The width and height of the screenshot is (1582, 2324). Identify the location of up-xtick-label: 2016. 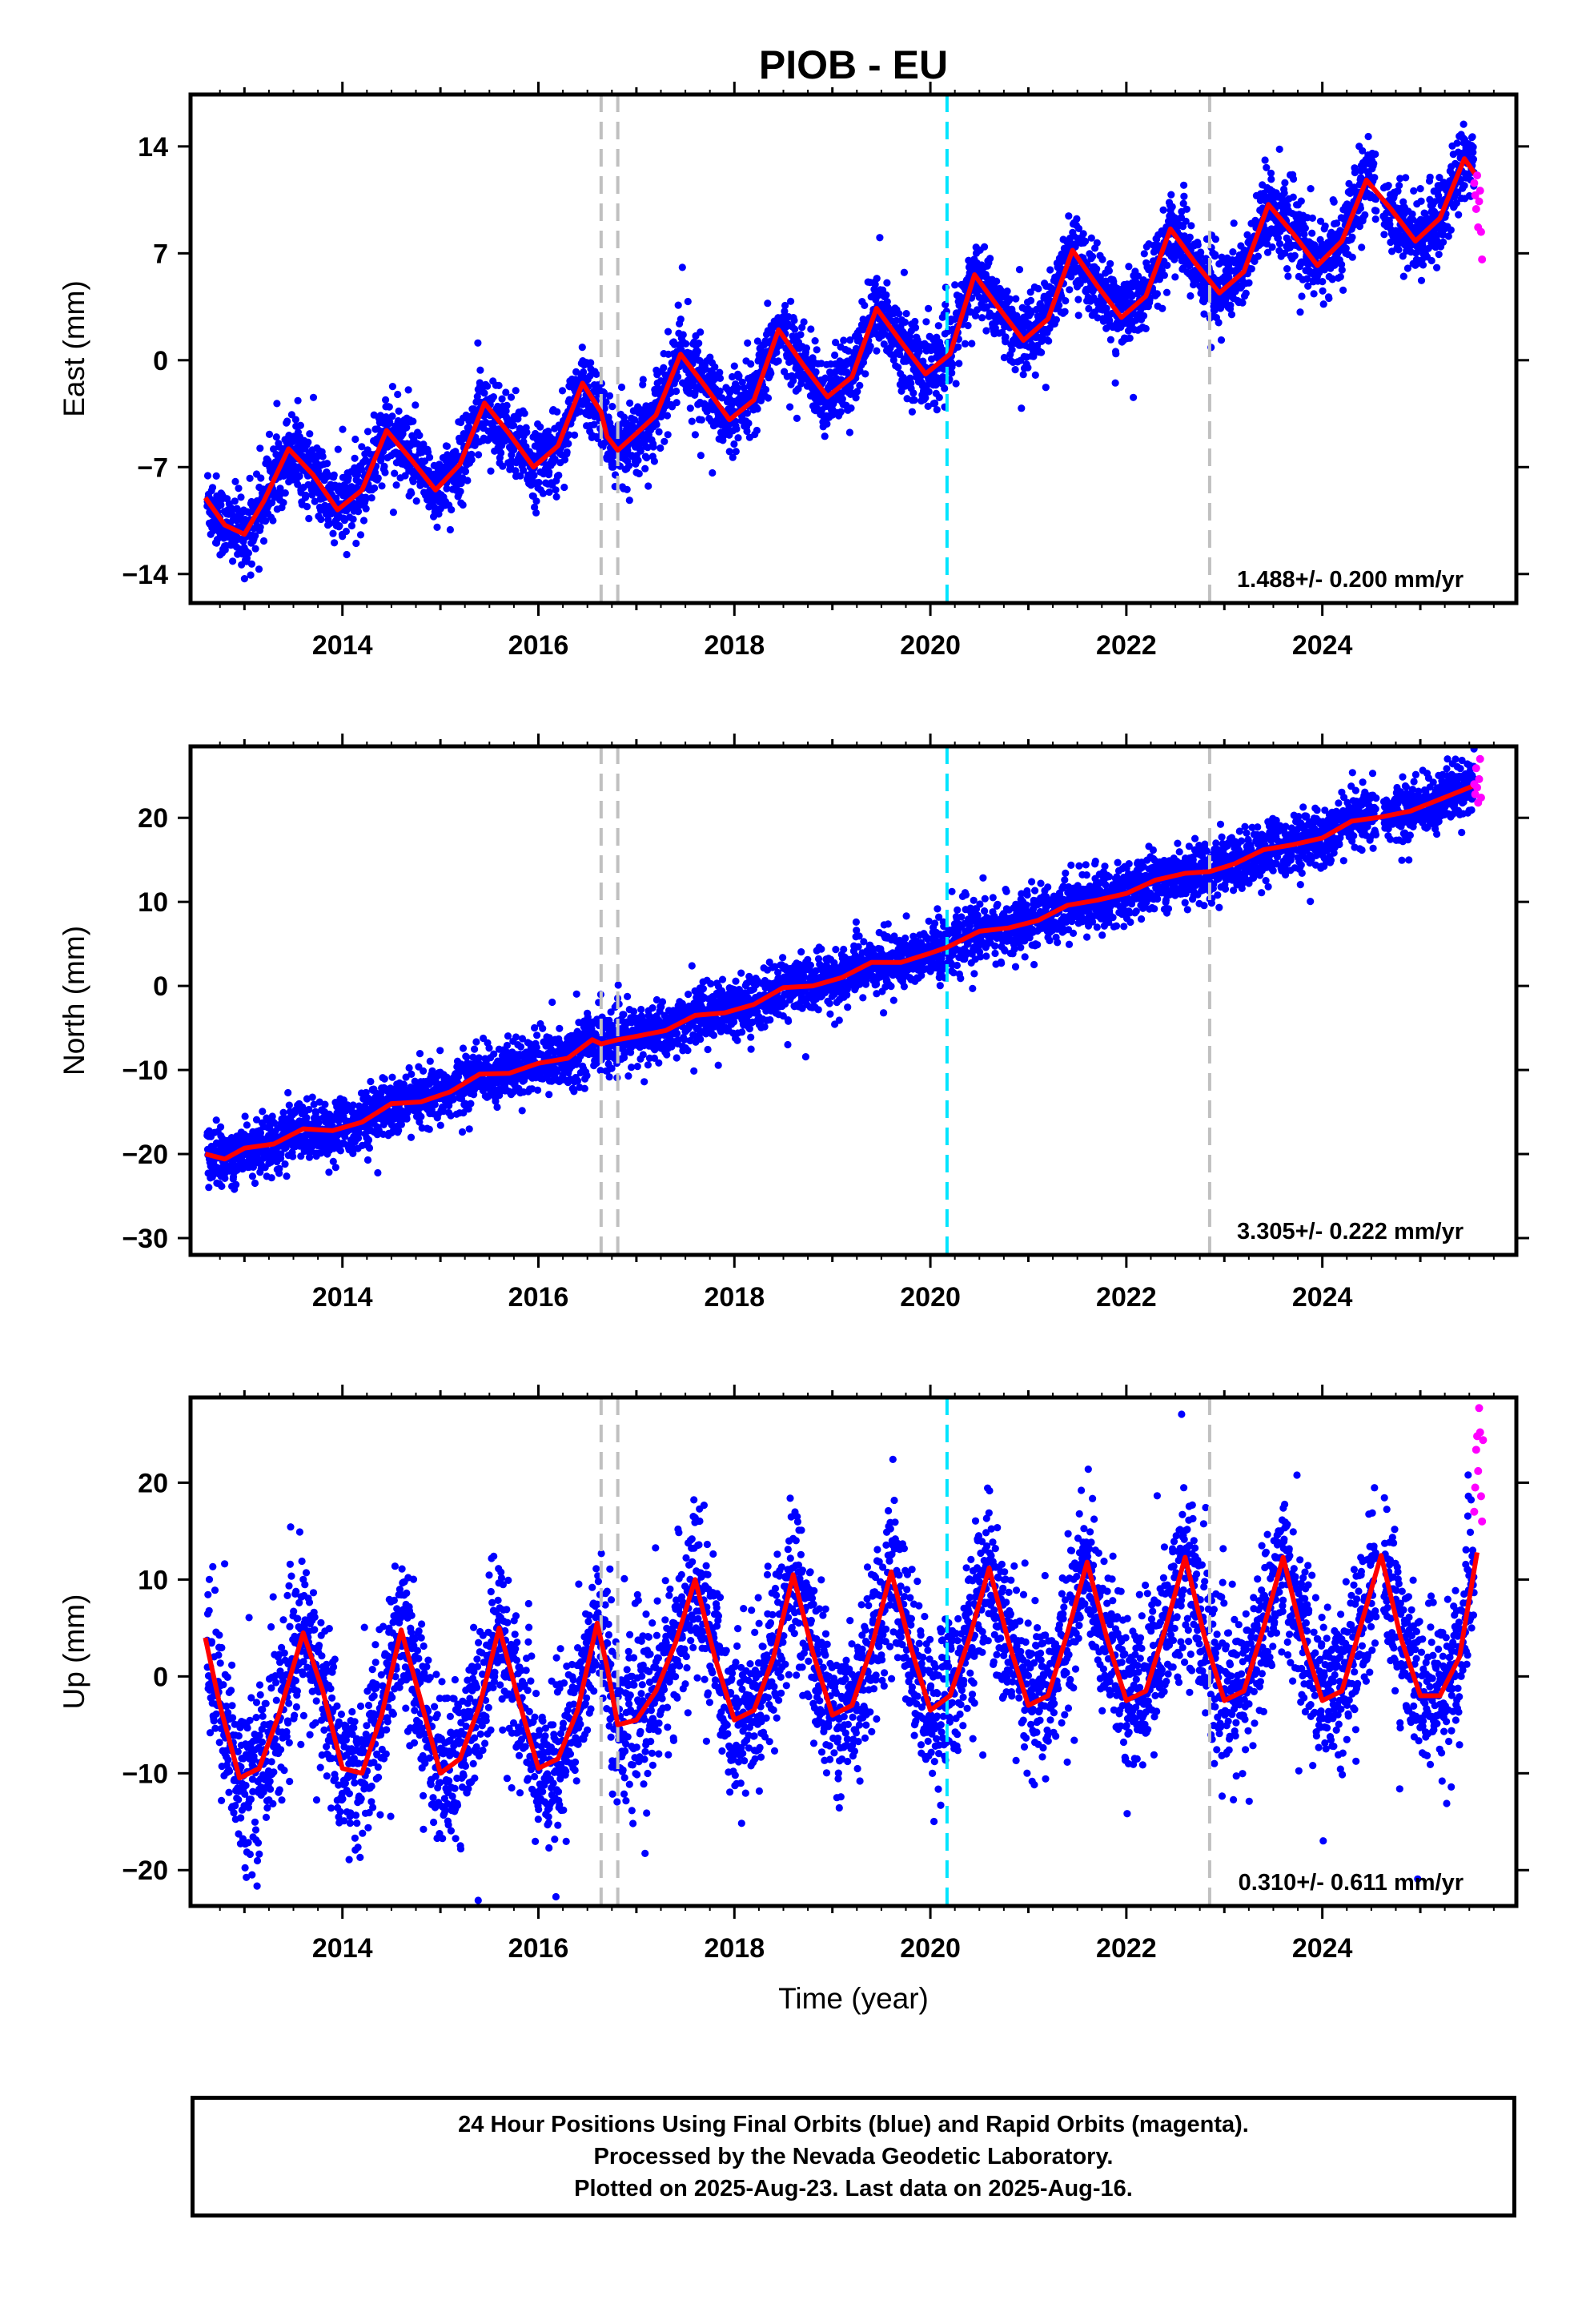
(538, 1949).